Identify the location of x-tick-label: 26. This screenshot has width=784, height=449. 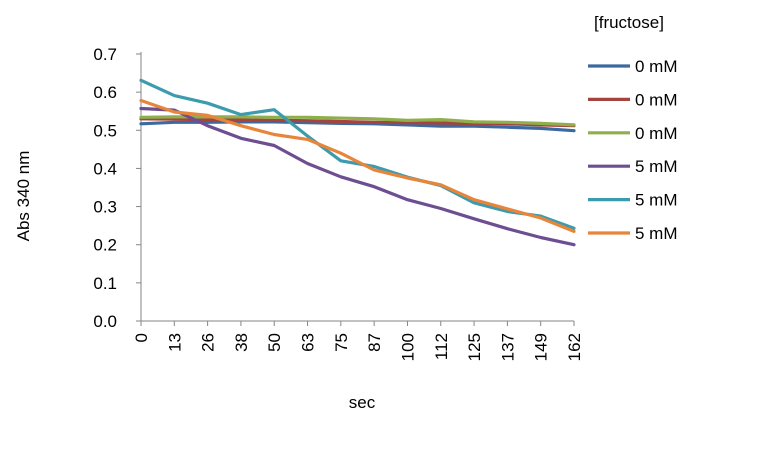
(208, 342).